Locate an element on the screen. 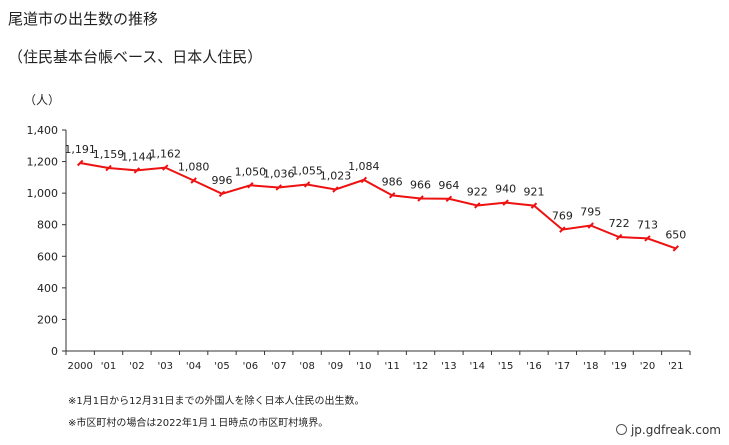  data-label: 1,159 is located at coordinates (109, 154).